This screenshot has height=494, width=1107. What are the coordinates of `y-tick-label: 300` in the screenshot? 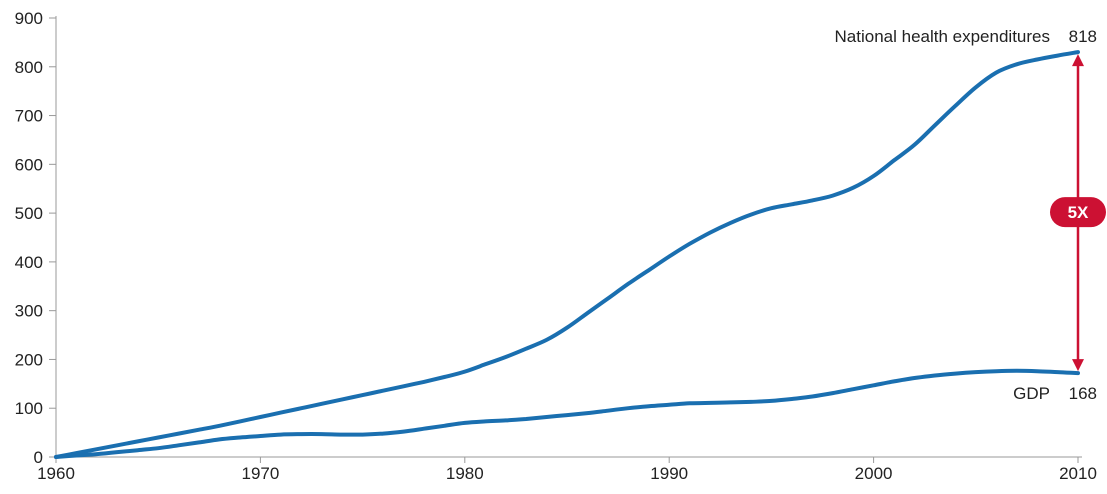 It's located at (29, 311).